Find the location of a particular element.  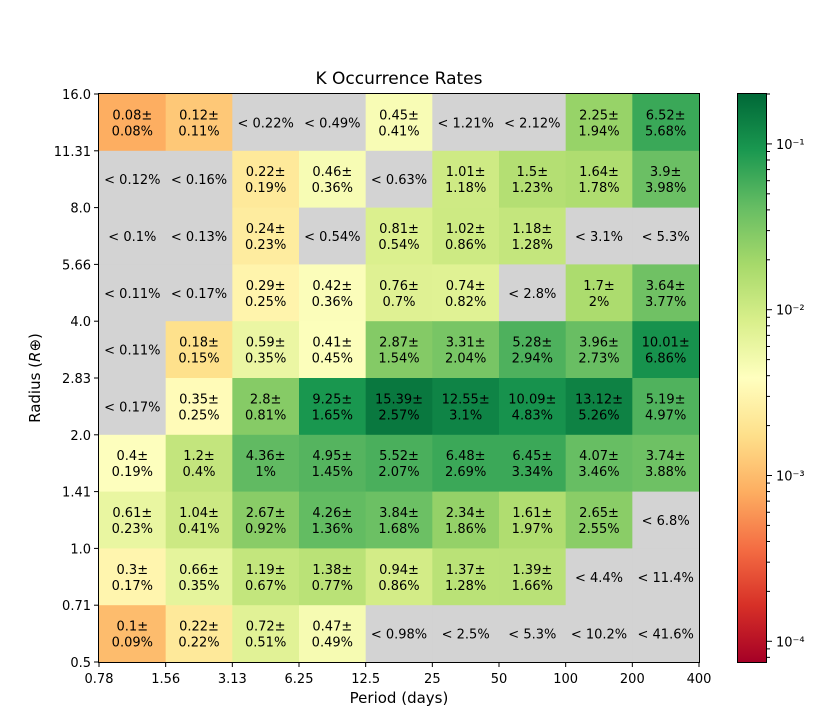

cell-error-label: 2.55% is located at coordinates (598, 529).